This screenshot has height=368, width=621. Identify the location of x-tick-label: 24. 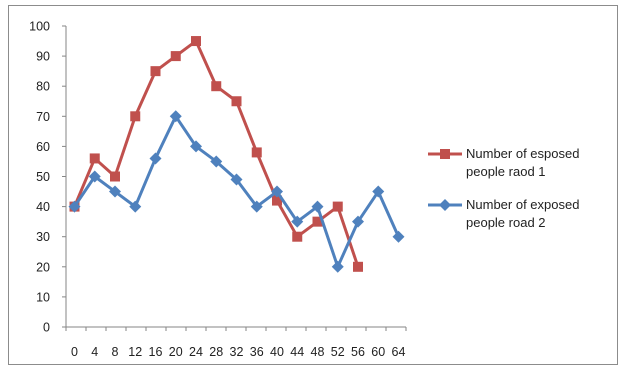
(196, 352).